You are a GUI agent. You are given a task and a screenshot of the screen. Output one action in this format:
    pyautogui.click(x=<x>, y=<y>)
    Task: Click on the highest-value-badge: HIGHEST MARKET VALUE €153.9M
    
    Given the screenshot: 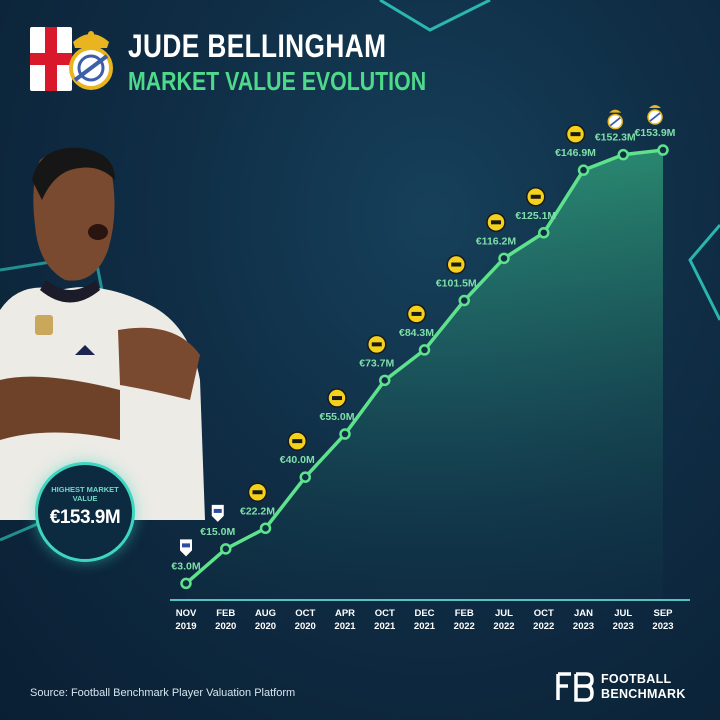 What is the action you would take?
    pyautogui.click(x=85, y=512)
    